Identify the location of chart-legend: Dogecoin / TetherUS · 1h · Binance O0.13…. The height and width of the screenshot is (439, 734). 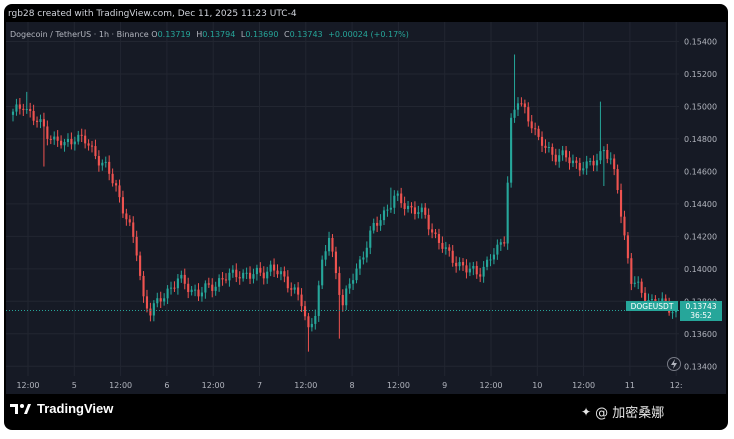
(211, 34).